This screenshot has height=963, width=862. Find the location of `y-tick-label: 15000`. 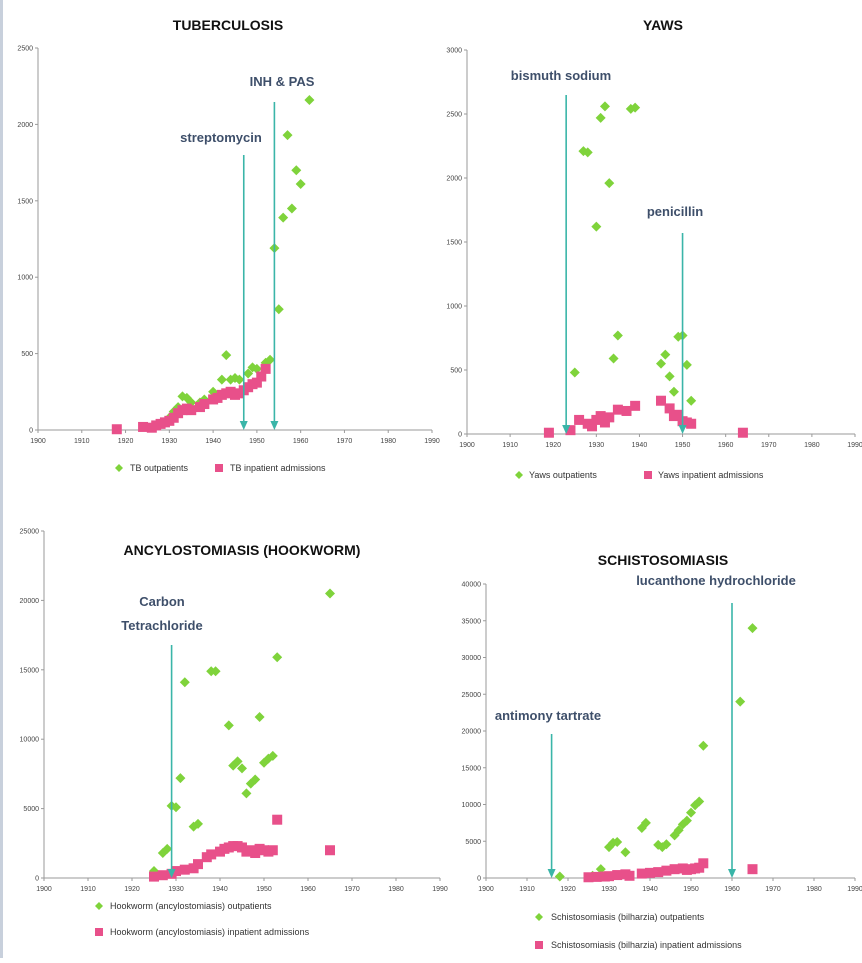

y-tick-label: 15000 is located at coordinates (30, 670).